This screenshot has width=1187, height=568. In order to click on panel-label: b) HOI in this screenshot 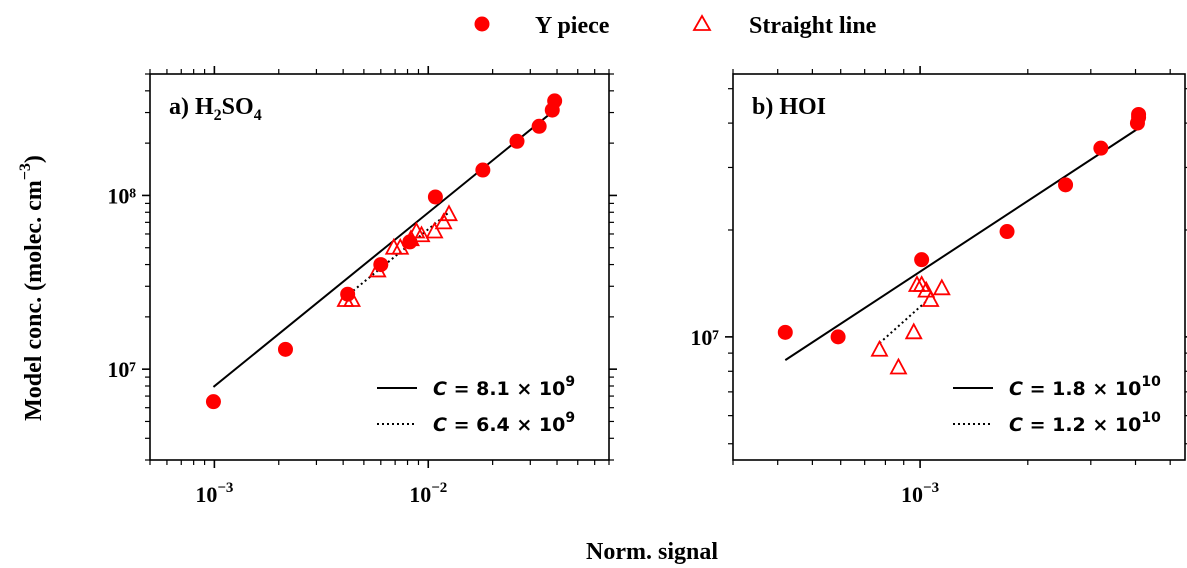, I will do `click(789, 107)`.